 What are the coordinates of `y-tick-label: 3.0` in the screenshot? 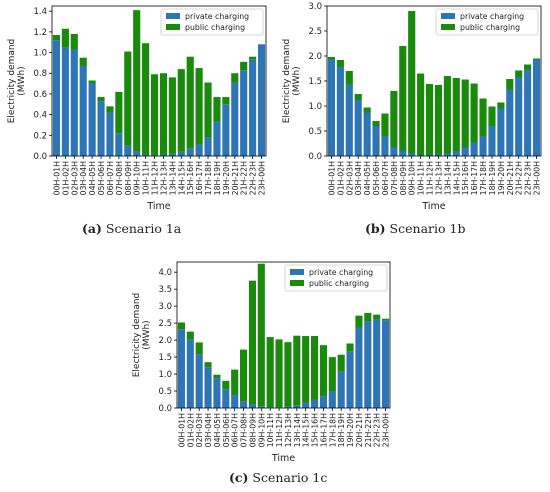 It's located at (165, 307).